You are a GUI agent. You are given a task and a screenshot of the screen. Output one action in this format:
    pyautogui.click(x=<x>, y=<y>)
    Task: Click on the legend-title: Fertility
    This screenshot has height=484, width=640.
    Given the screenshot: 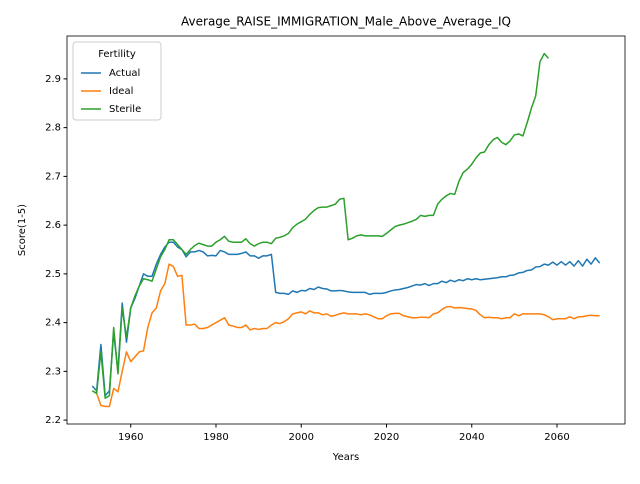 What is the action you would take?
    pyautogui.click(x=117, y=54)
    